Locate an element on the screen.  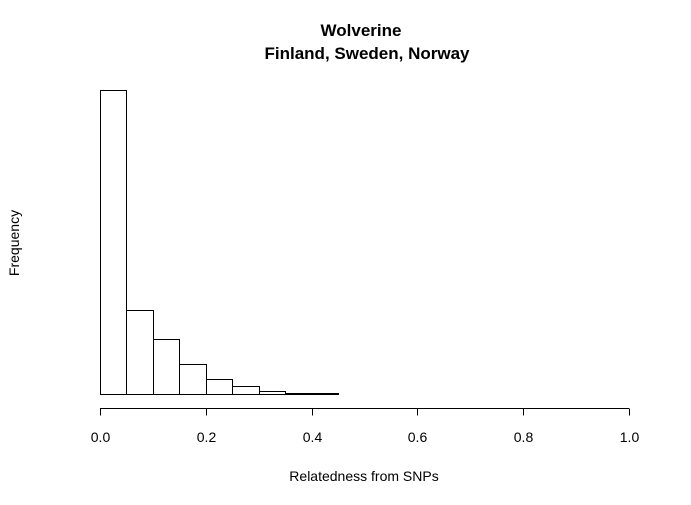
y-axis-label: Frequency is located at coordinates (14, 243).